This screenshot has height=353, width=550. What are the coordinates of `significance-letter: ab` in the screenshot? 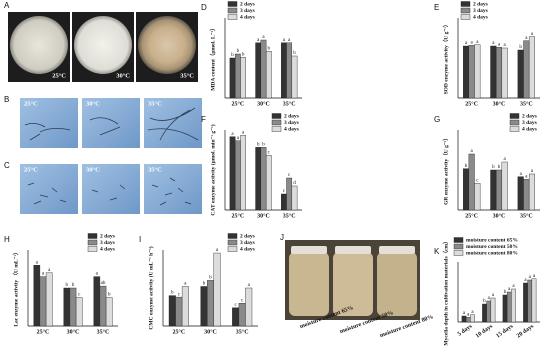 It's located at (103, 283).